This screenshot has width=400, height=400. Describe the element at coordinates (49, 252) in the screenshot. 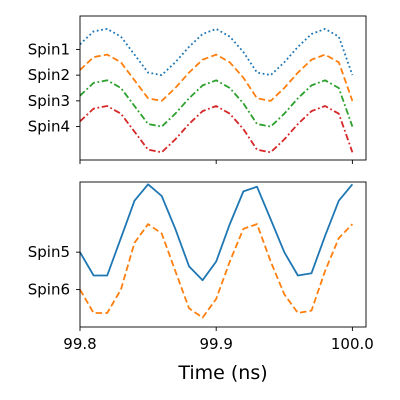

I see `y-tick-label: Spin5` at that location.